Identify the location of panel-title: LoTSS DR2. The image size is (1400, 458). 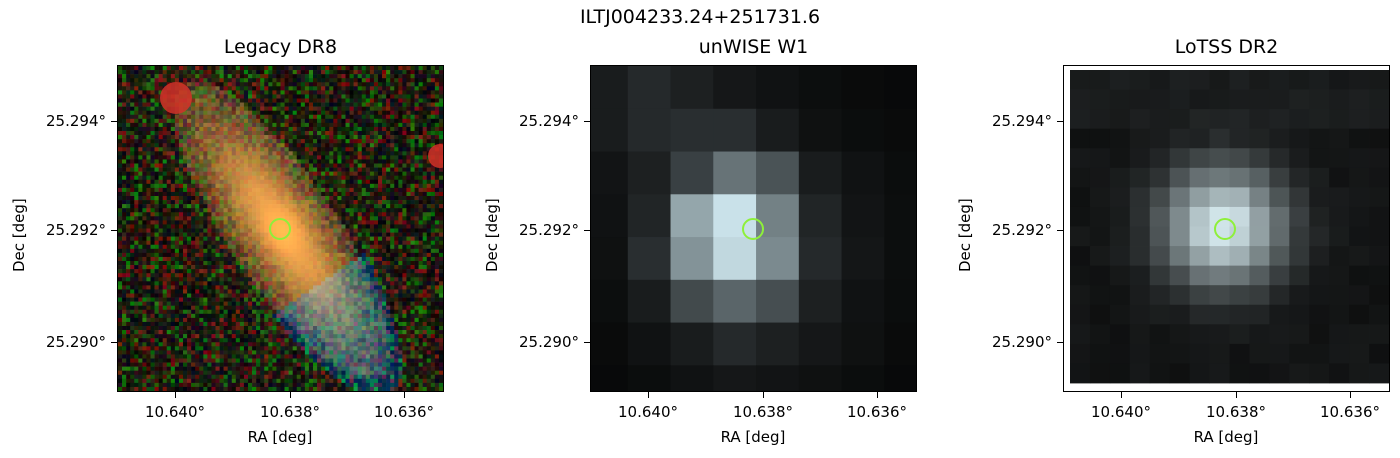
(1226, 47).